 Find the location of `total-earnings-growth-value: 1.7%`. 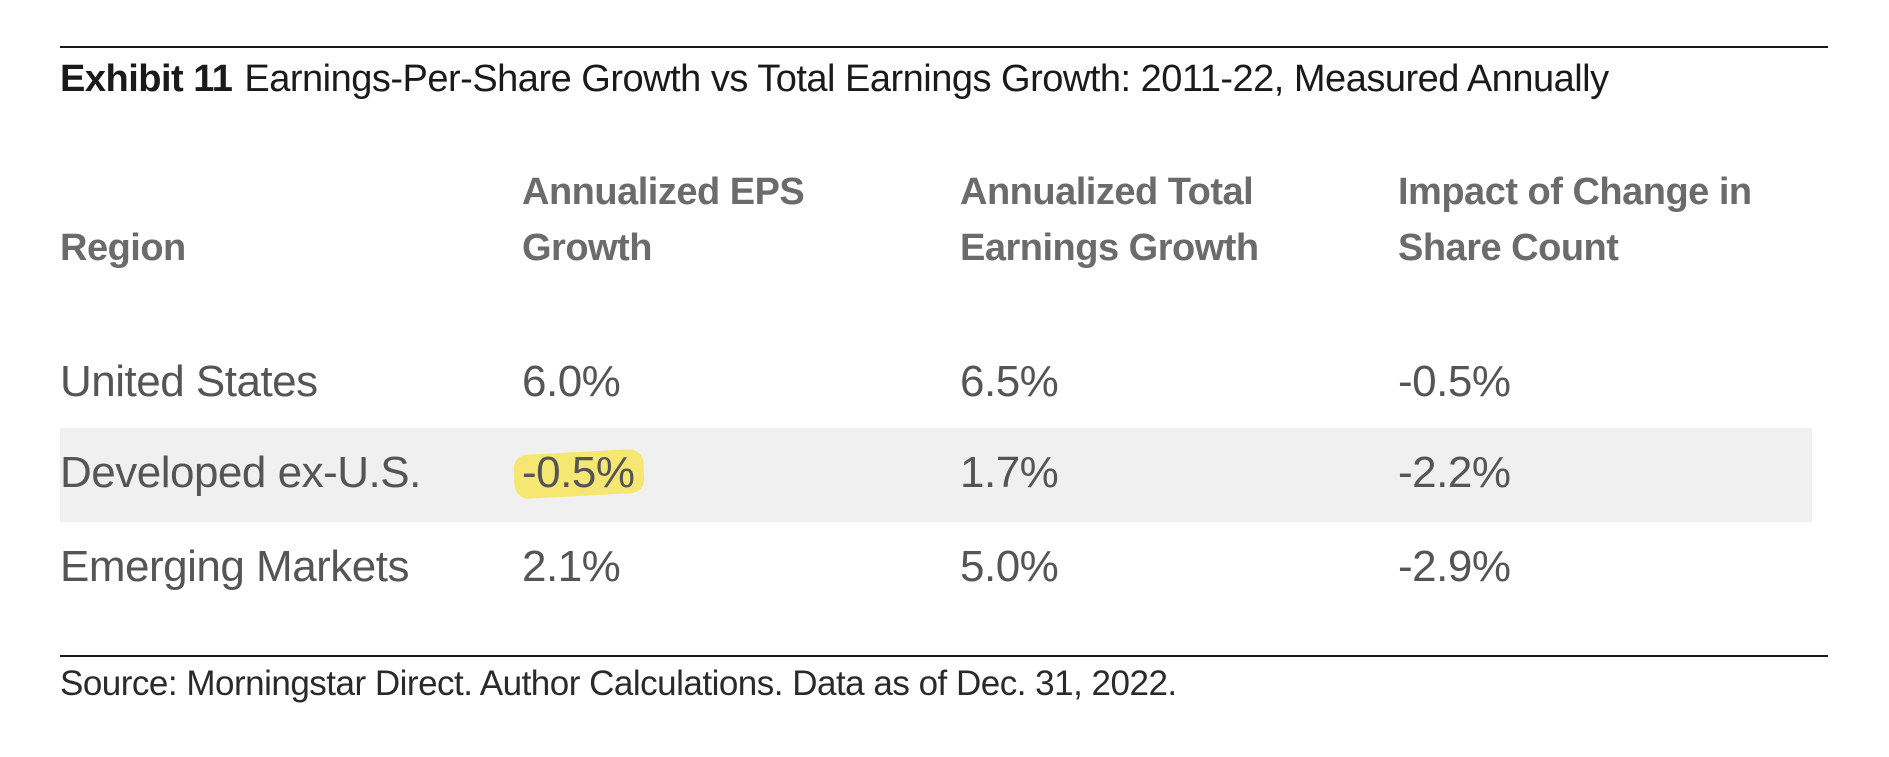

total-earnings-growth-value: 1.7% is located at coordinates (1009, 472).